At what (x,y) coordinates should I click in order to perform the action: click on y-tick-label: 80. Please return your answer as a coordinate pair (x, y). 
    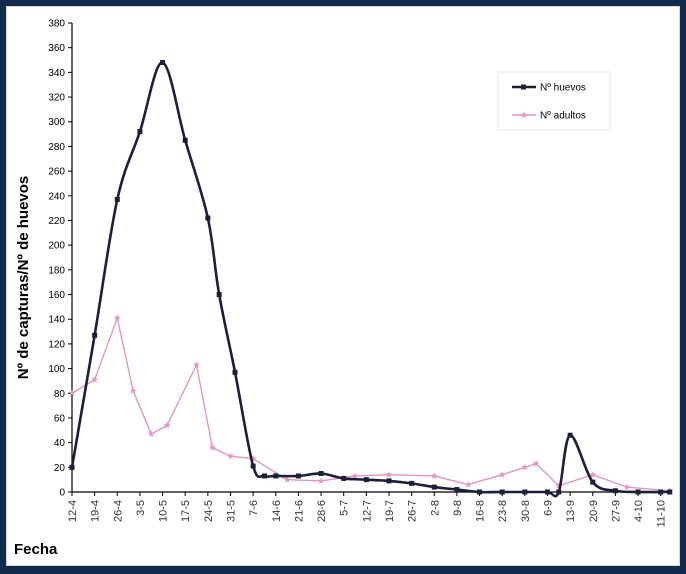
    Looking at the image, I should click on (60, 394).